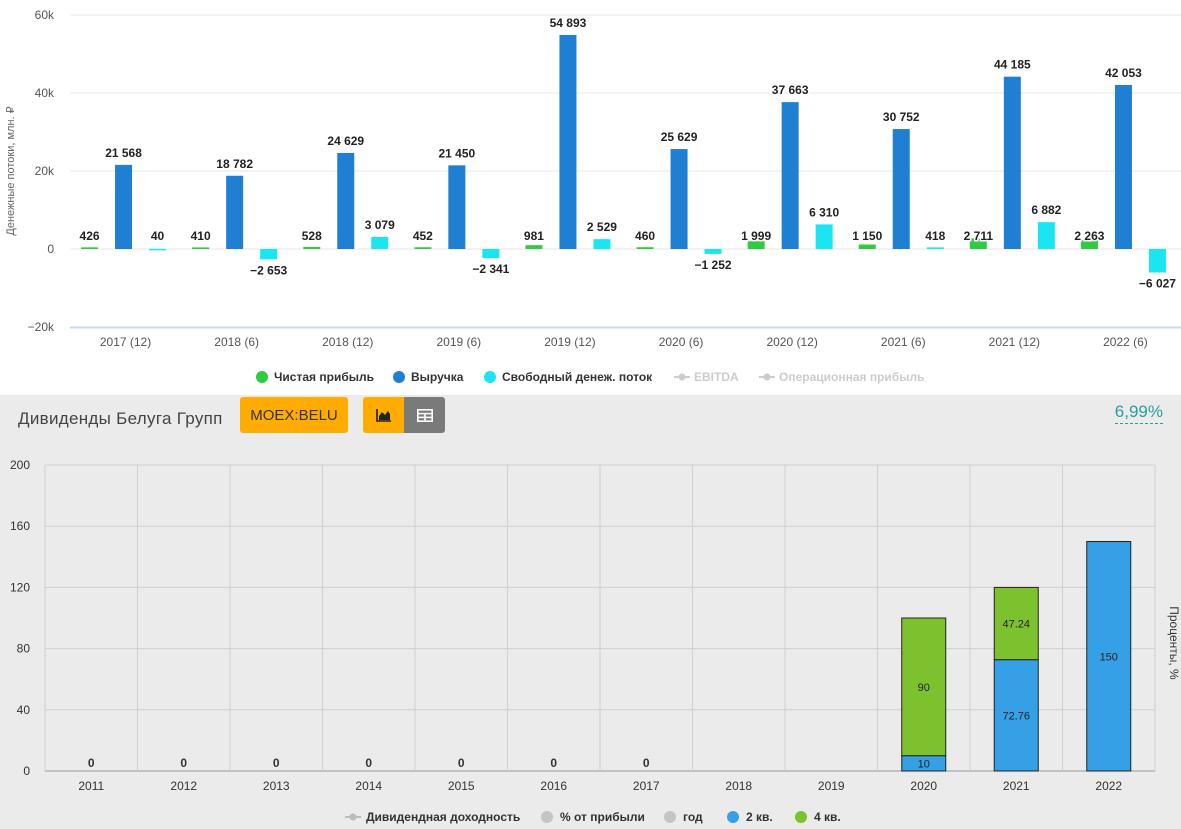 This screenshot has width=1181, height=829. Describe the element at coordinates (20, 526) in the screenshot. I see `y-tick-label: 160` at that location.